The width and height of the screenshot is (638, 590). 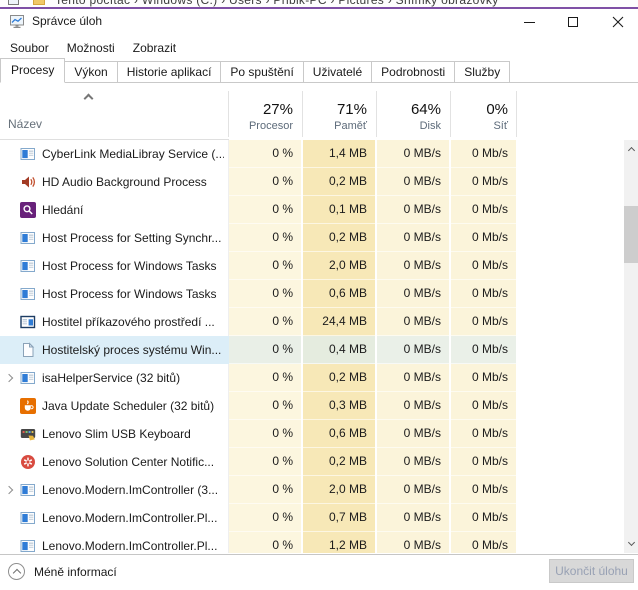 What do you see at coordinates (337, 72) in the screenshot?
I see `tab-uzivatele: Uživatelé` at bounding box center [337, 72].